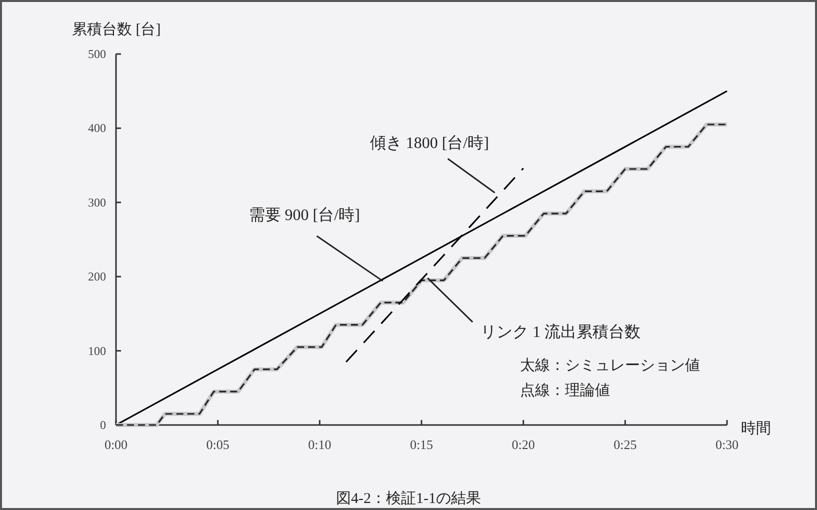 This screenshot has width=817, height=510. I want to click on xtick: 0:15, so click(422, 444).